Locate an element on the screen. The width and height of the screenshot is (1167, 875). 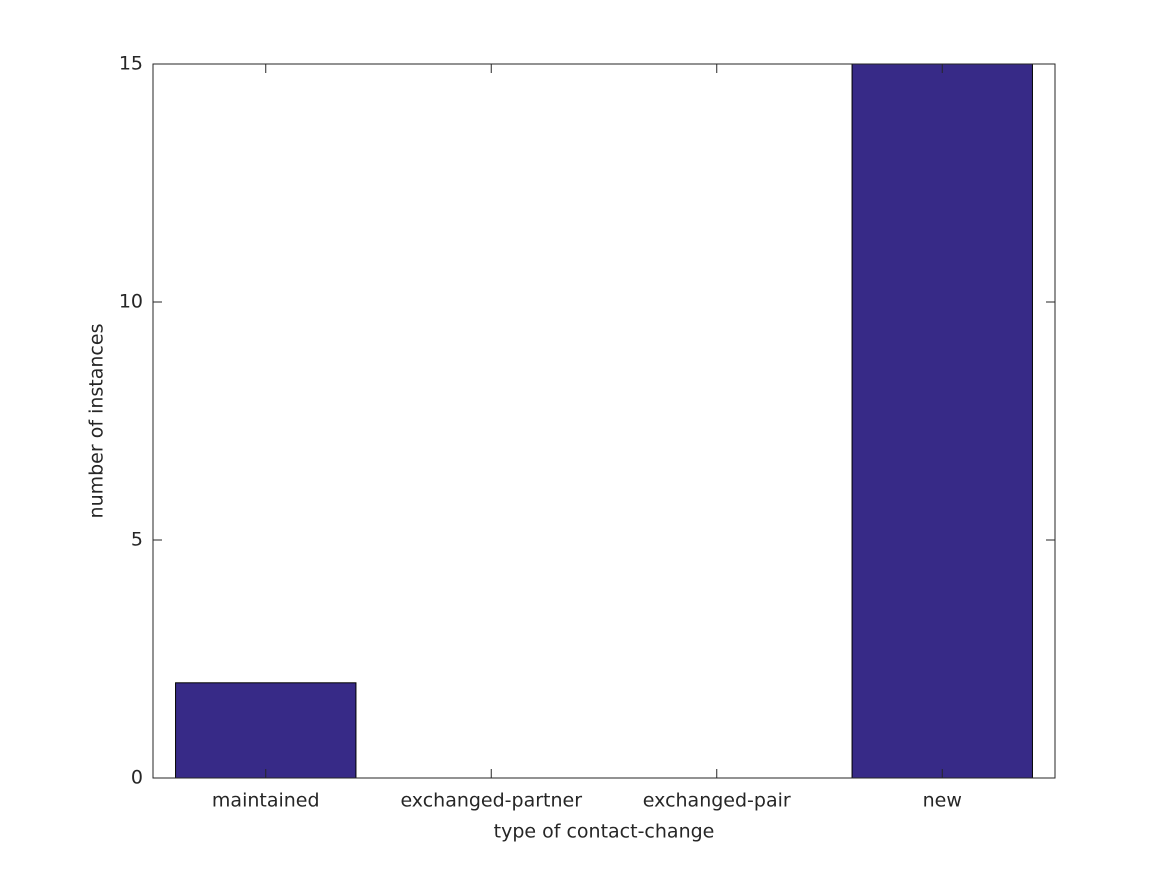
x-tick-label: new is located at coordinates (942, 801).